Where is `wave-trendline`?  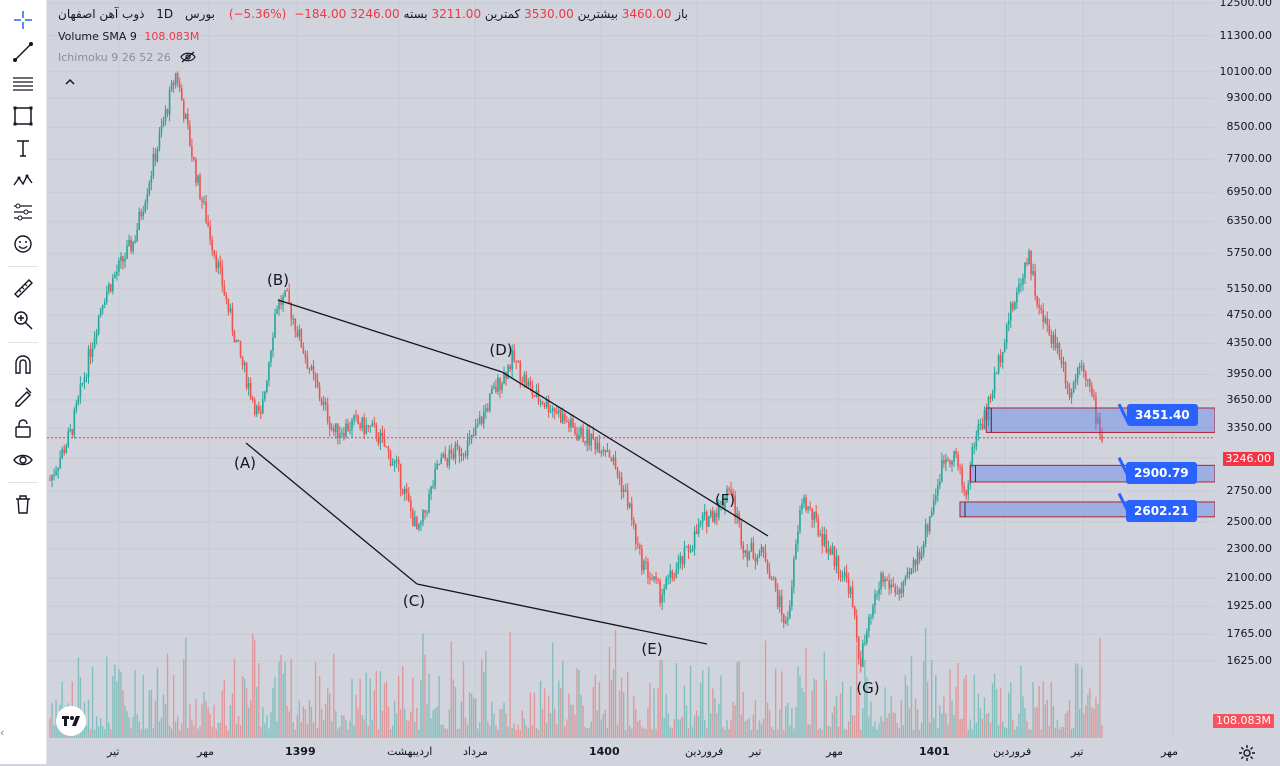 wave-trendline is located at coordinates (390, 336).